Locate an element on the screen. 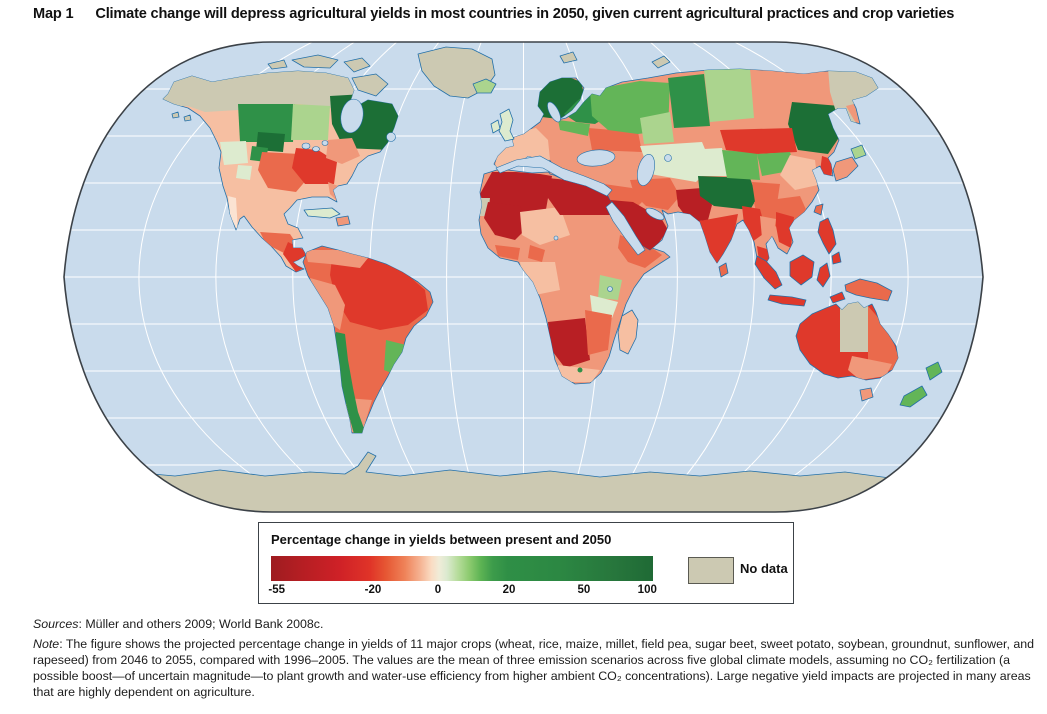 This screenshot has height=714, width=1047. hudson-bay is located at coordinates (352, 116).